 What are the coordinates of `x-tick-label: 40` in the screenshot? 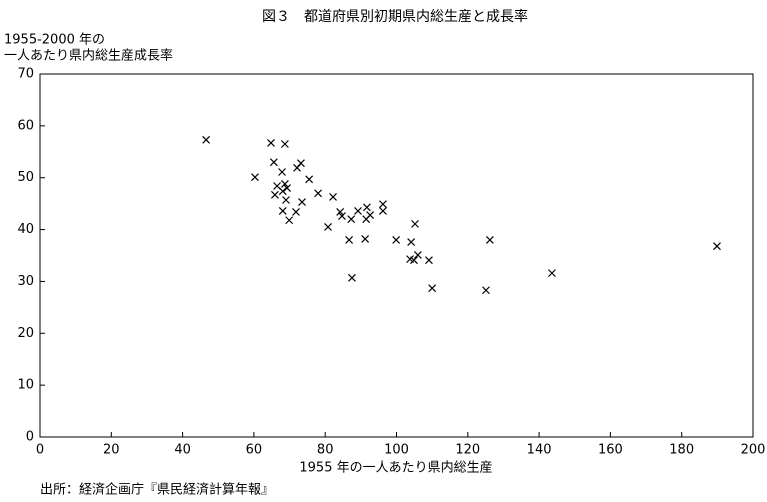 It's located at (182, 450).